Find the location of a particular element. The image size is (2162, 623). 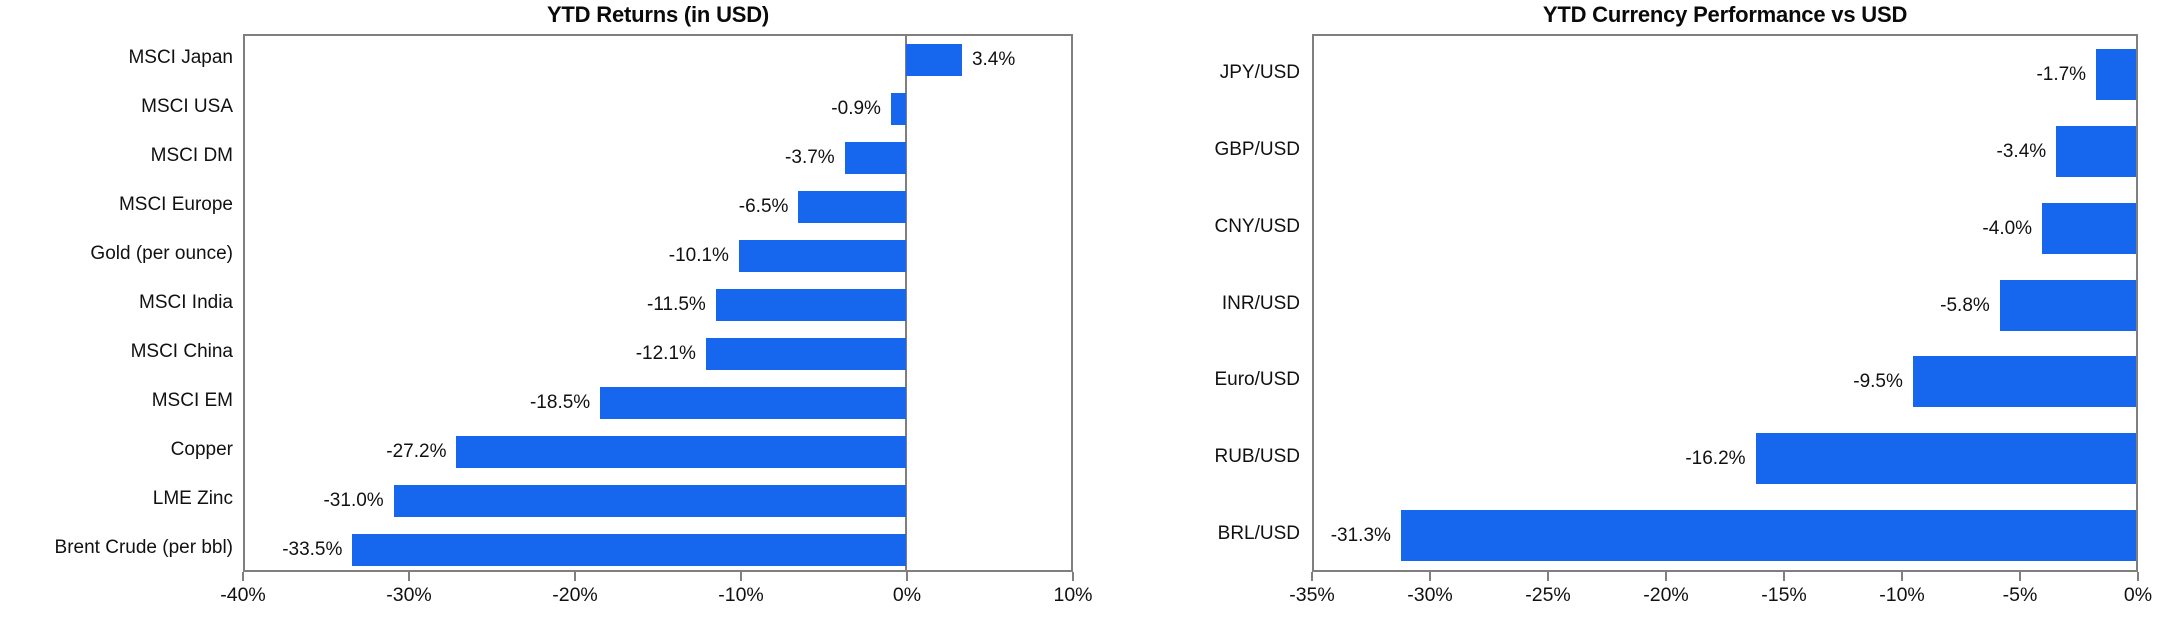

category-label: BRL/USD is located at coordinates (1258, 533).